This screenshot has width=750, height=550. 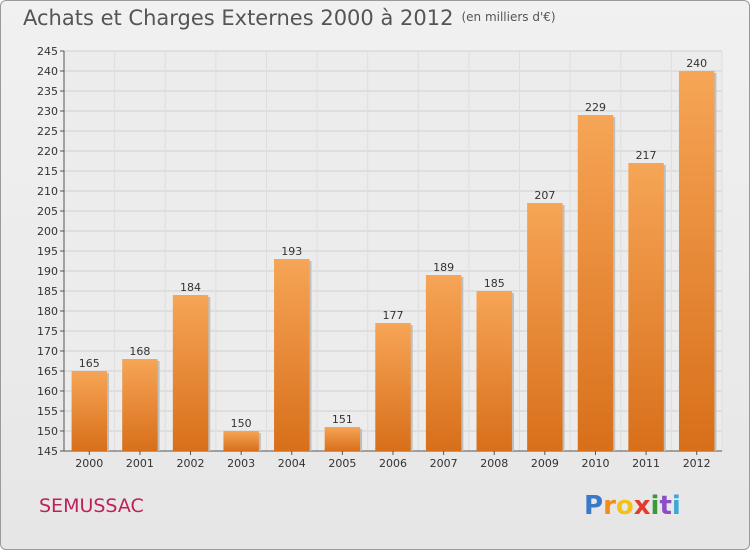 What do you see at coordinates (47, 351) in the screenshot?
I see `y-tick-label: 170` at bounding box center [47, 351].